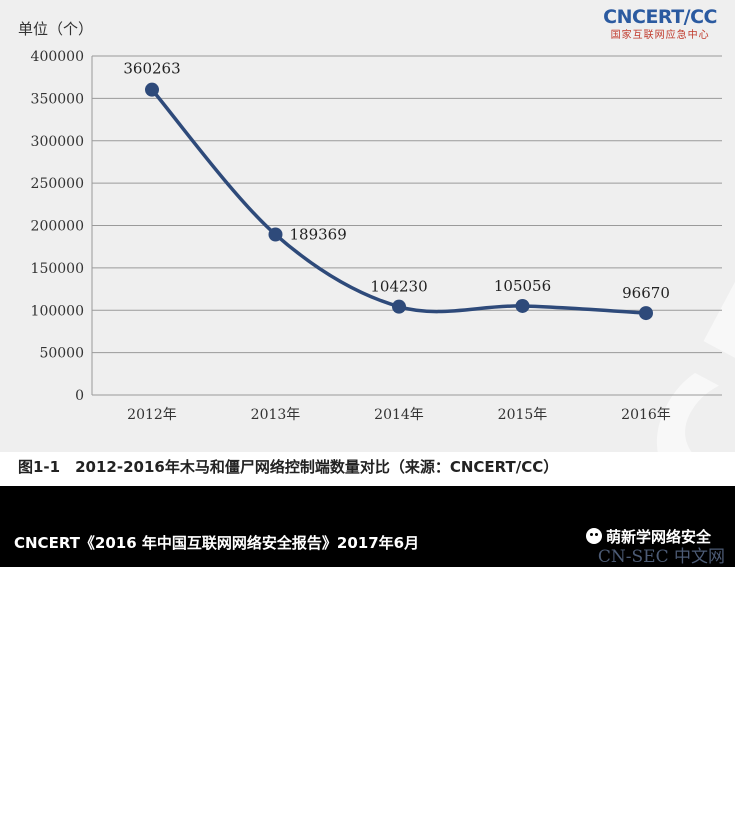 This screenshot has width=735, height=814. I want to click on logo-sub-text: 国家互联网应急中心, so click(660, 35).